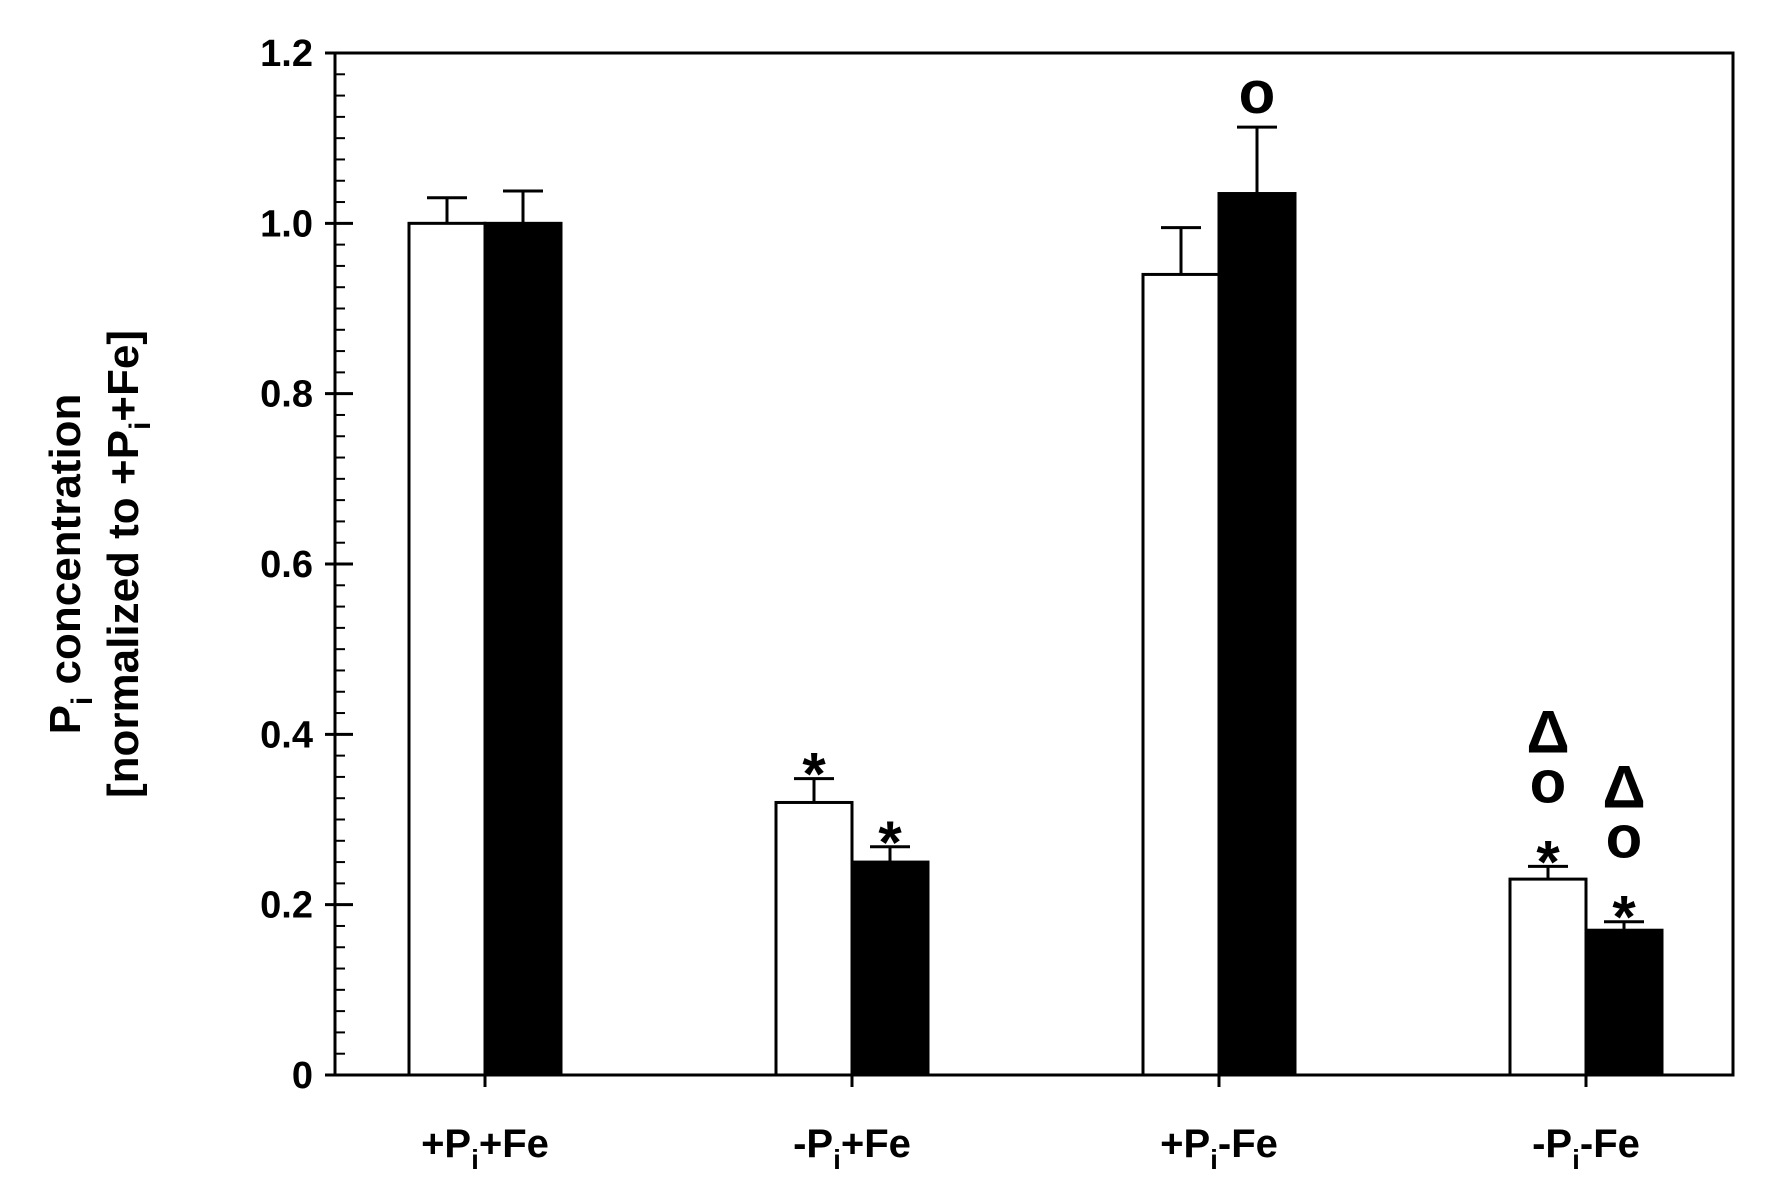  What do you see at coordinates (286, 735) in the screenshot?
I see `y-tick-label: 0.4` at bounding box center [286, 735].